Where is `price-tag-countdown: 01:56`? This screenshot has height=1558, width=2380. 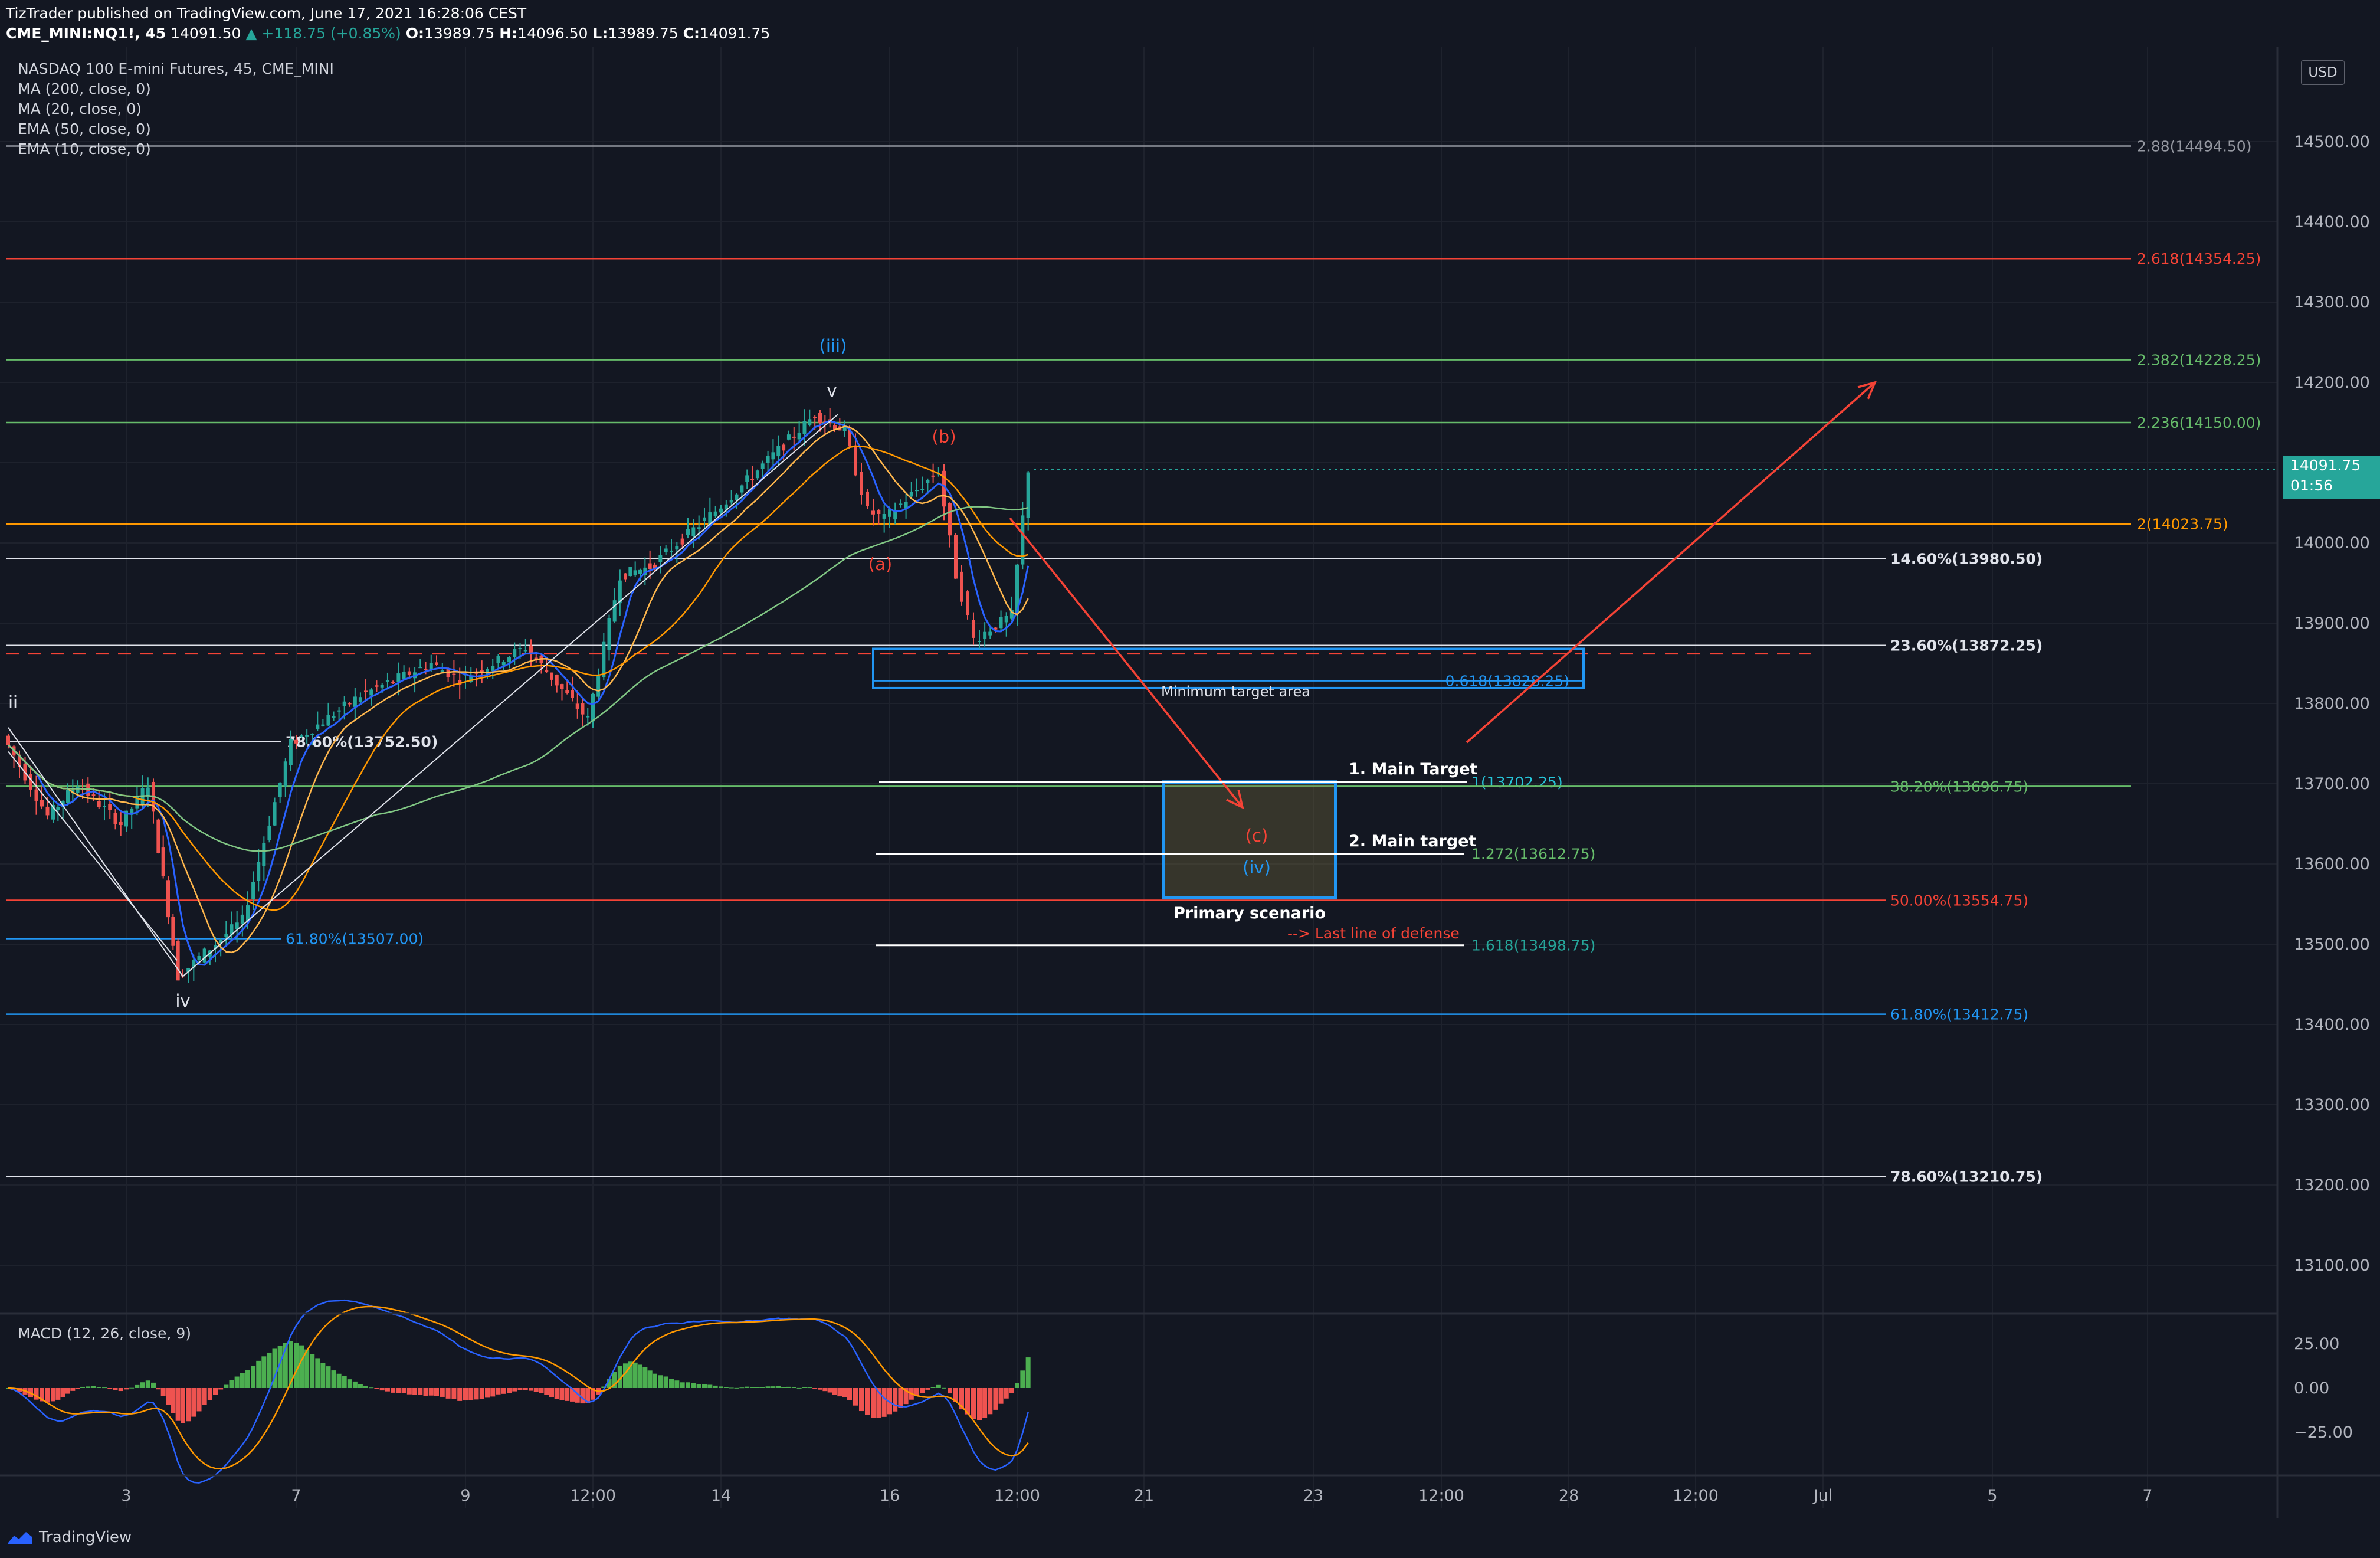
price-tag-countdown: 01:56 is located at coordinates (2311, 486).